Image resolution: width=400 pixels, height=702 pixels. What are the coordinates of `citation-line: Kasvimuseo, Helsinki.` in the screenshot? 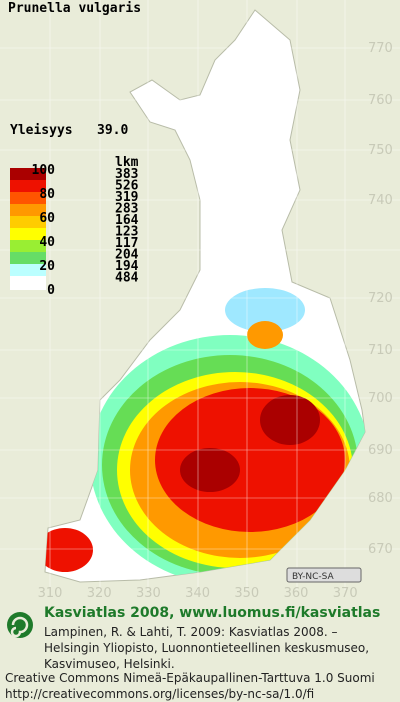 It's located at (109, 664).